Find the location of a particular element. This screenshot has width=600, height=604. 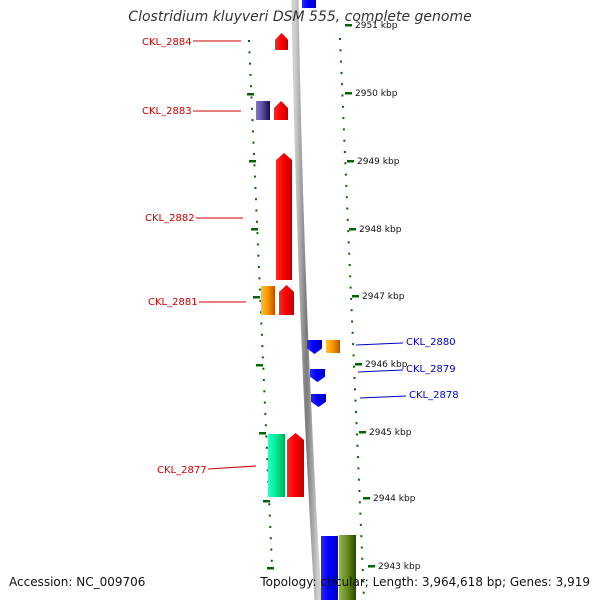

scale-tick-label: 2944 kbp is located at coordinates (394, 499).